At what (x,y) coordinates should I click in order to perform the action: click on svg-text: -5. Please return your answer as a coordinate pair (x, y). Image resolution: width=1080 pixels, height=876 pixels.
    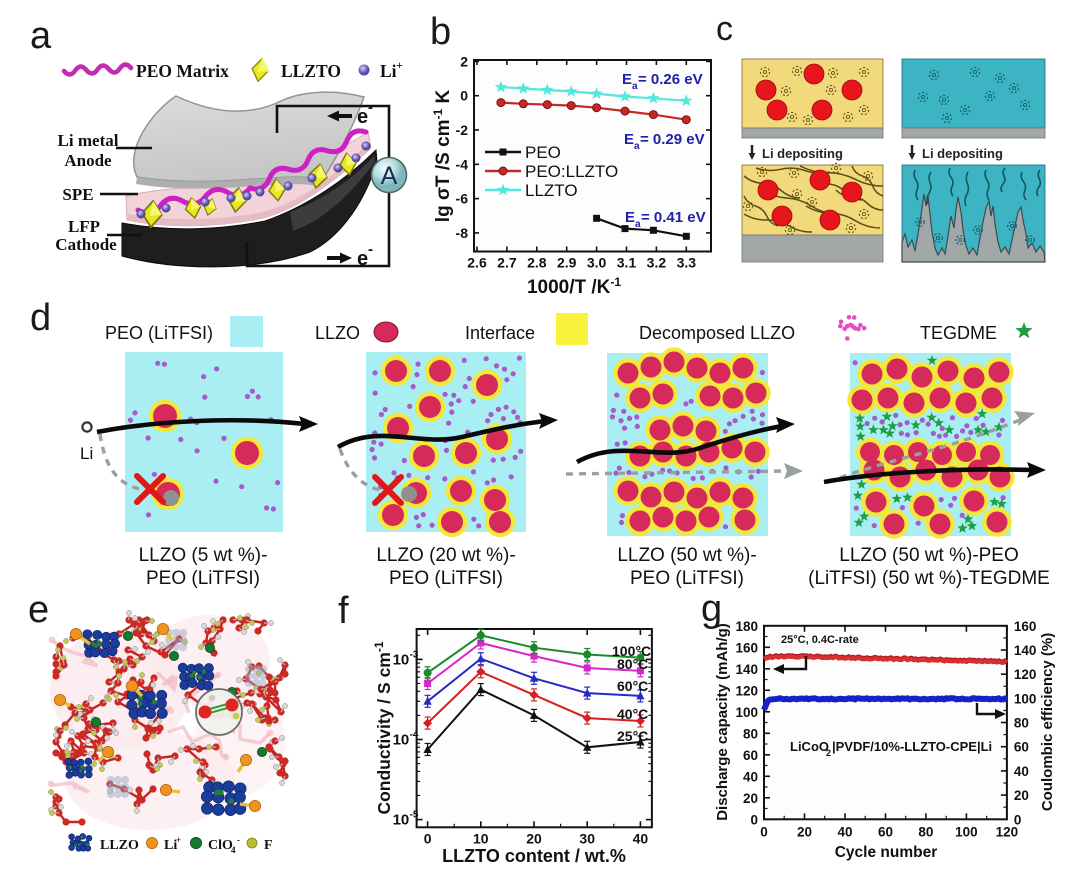
    Looking at the image, I should click on (414, 815).